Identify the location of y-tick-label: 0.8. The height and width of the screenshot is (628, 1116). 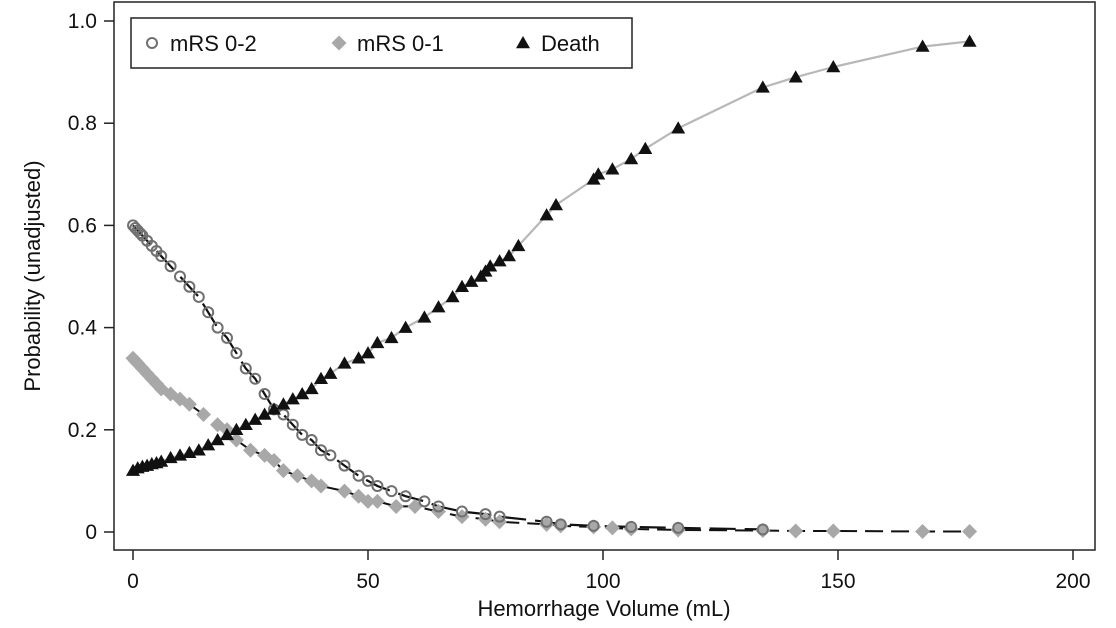
(82, 123).